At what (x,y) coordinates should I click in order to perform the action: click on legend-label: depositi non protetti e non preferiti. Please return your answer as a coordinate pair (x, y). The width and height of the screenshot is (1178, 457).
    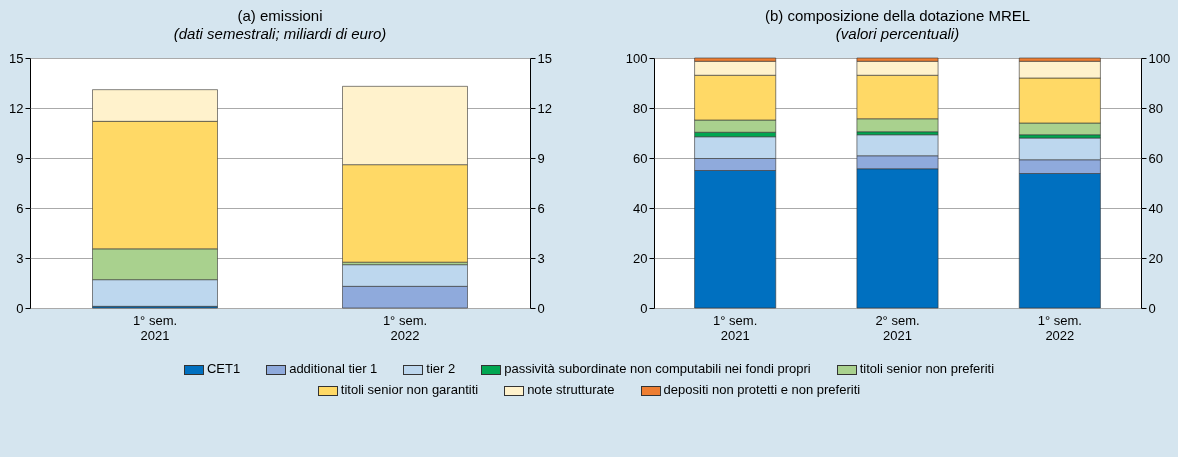
    Looking at the image, I should click on (762, 389).